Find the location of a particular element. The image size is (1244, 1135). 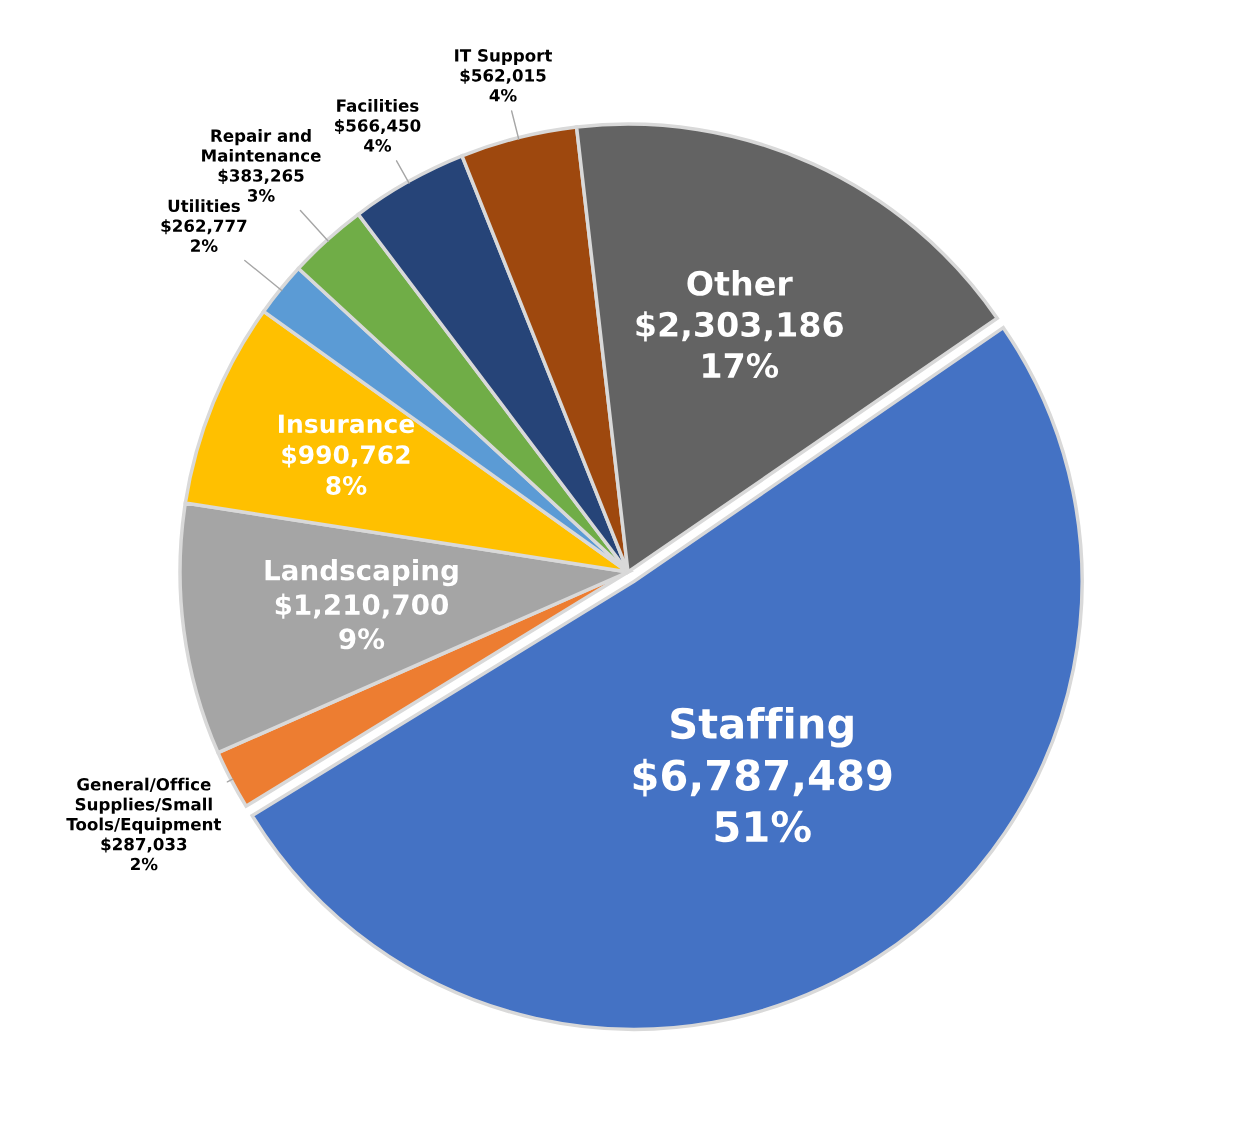

slice-label: Insurance is located at coordinates (347, 424).